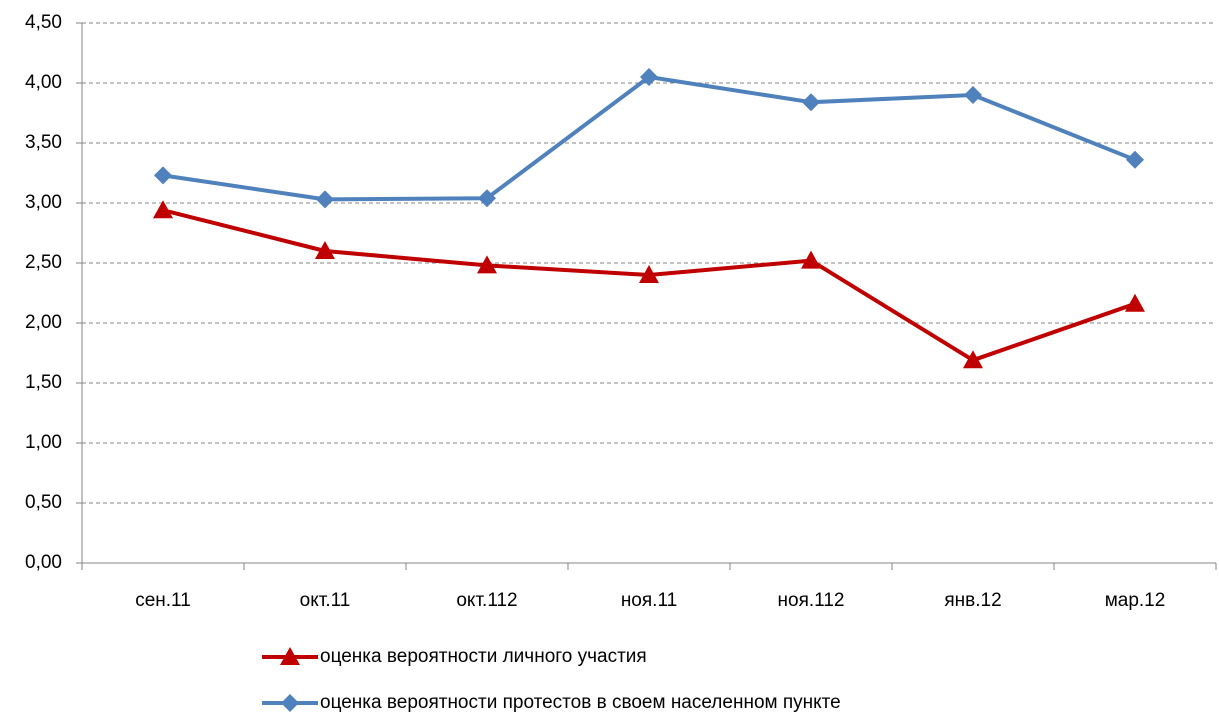  I want to click on x-tick-label: окт.11, so click(325, 600).